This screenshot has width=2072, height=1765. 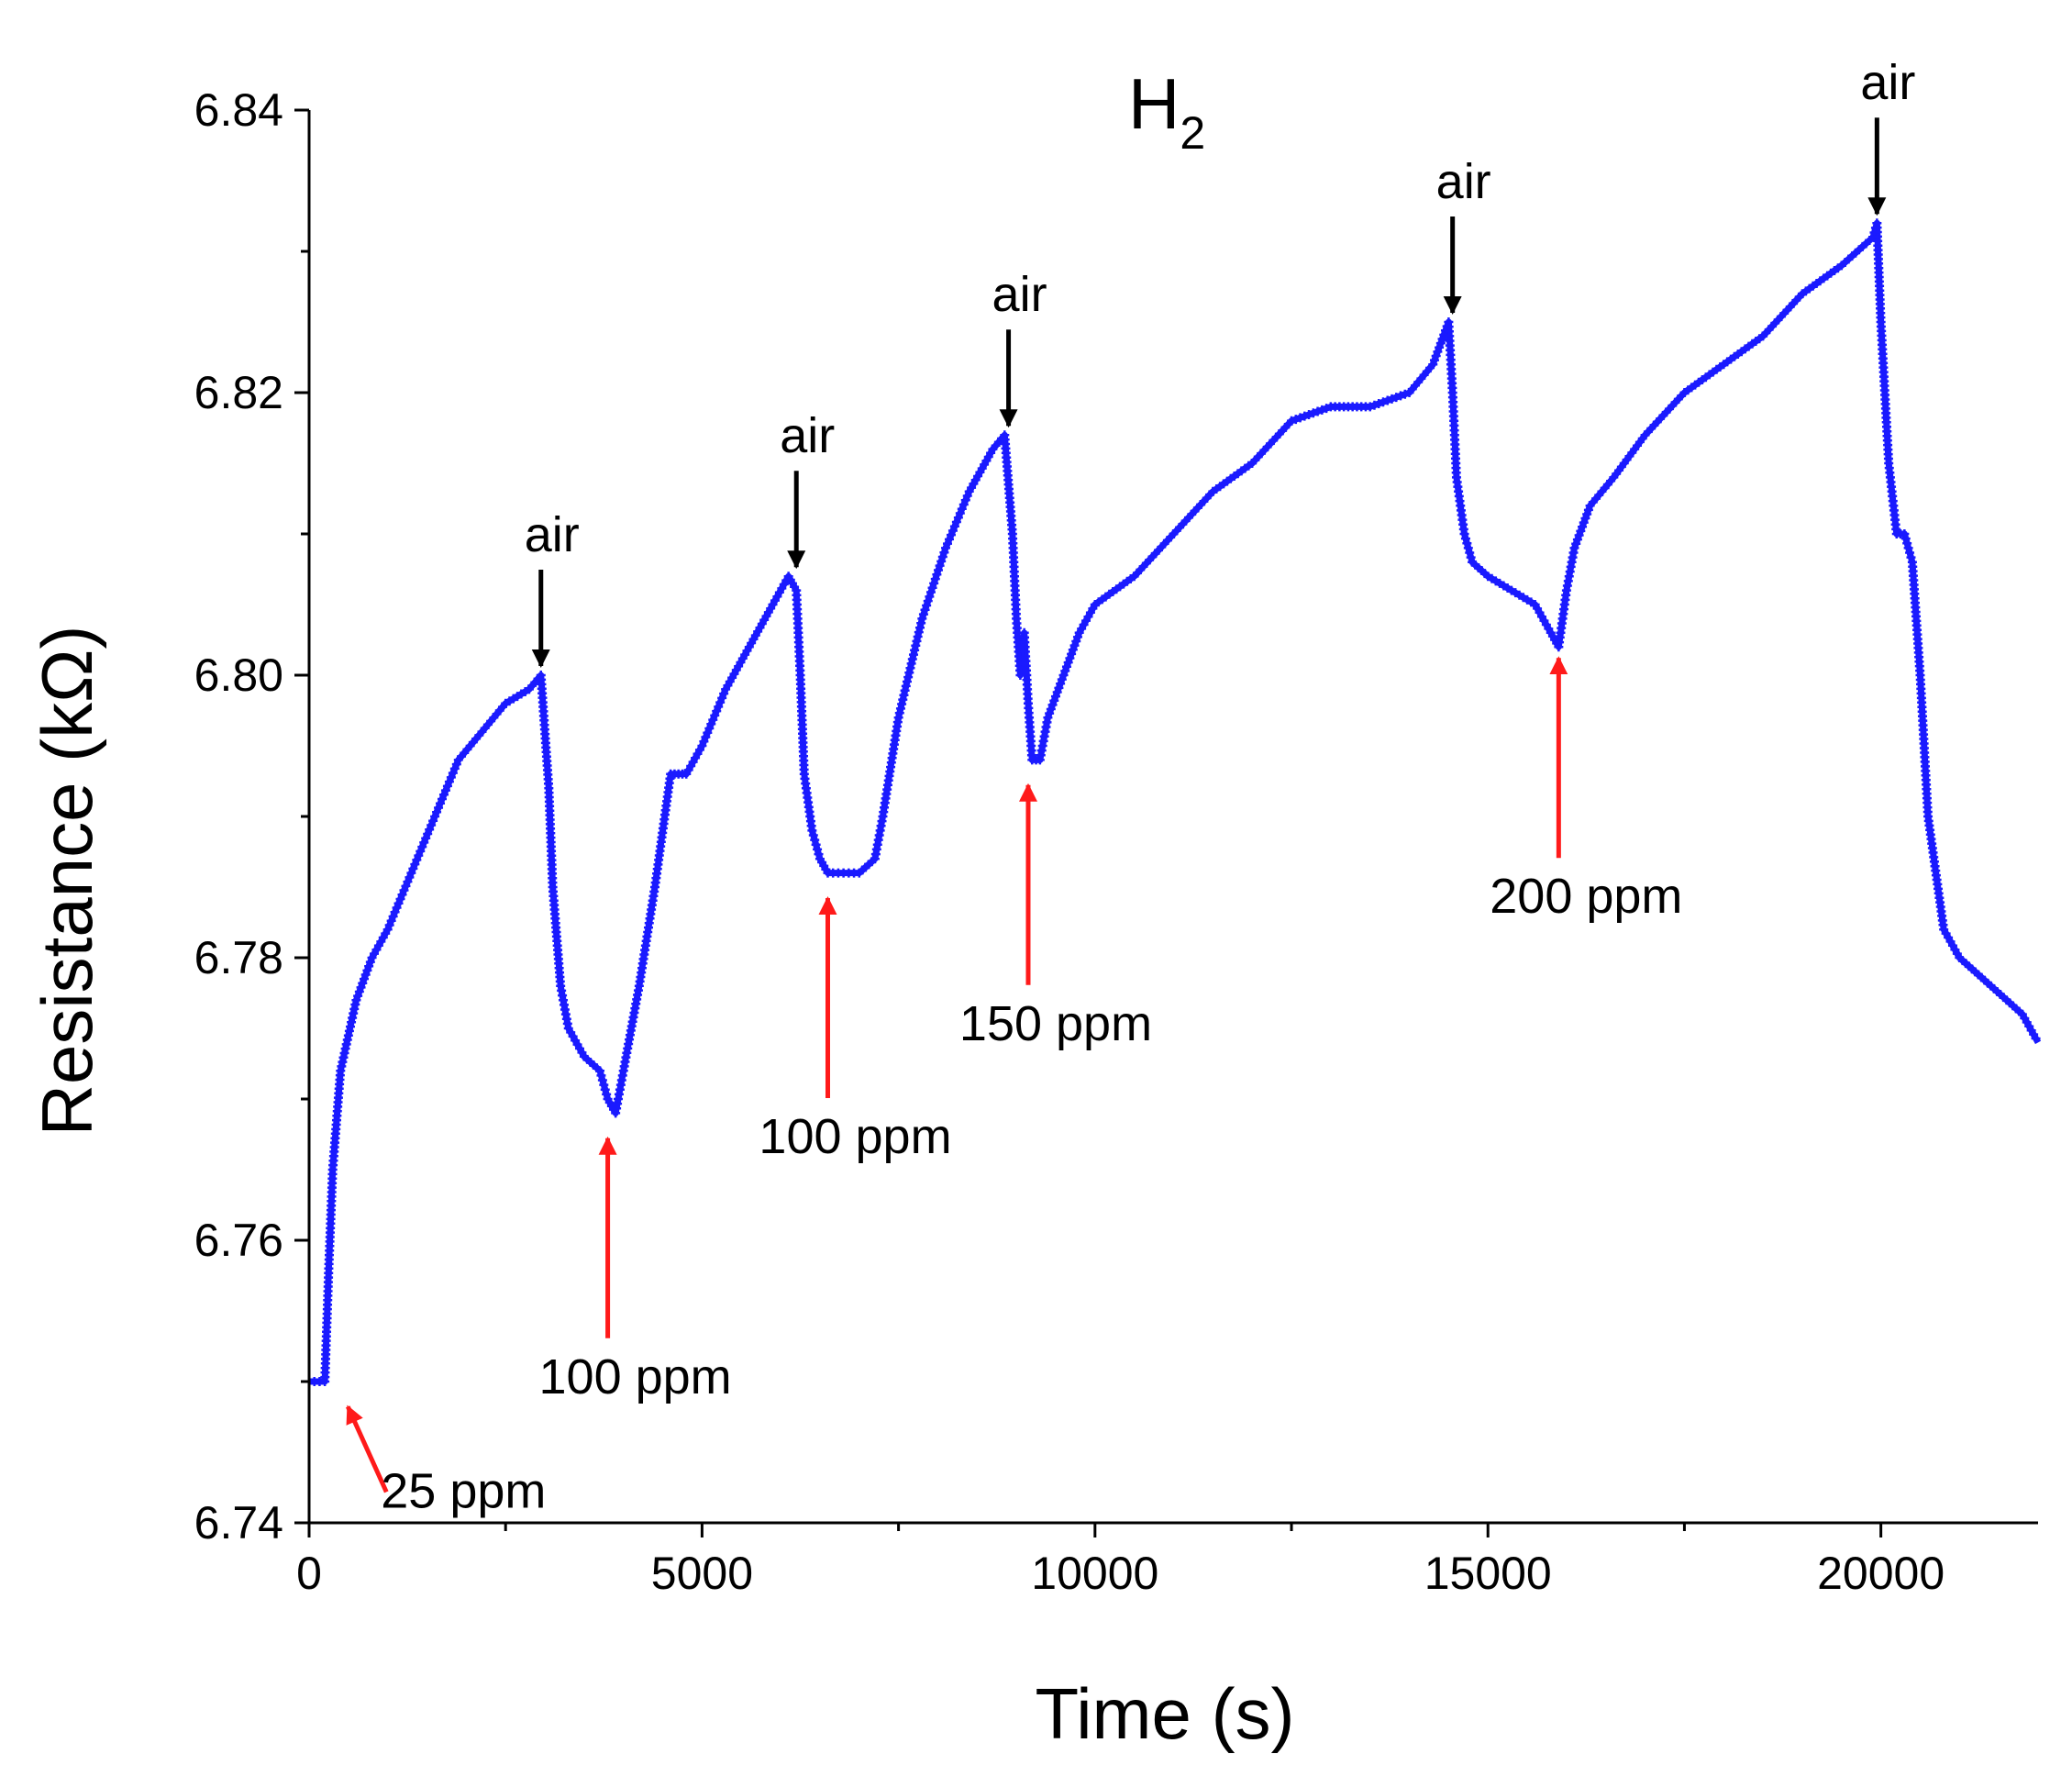 I want to click on x-tick-label: 10000, so click(x=1094, y=1573).